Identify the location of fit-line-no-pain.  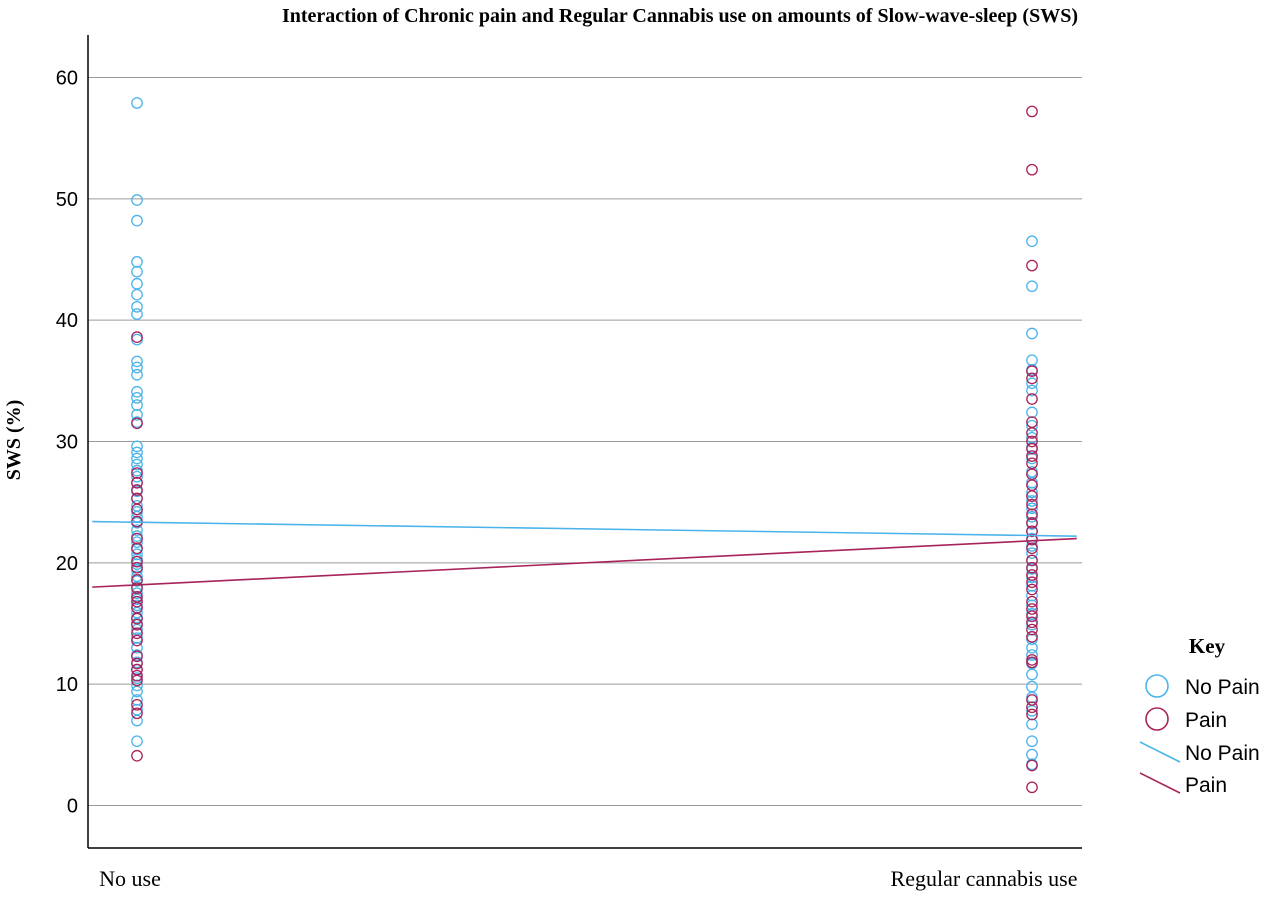
(584, 528).